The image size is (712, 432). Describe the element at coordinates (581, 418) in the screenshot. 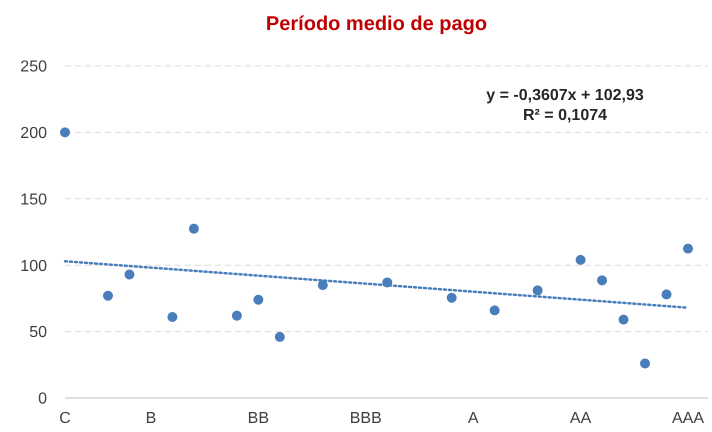

I see `x-tick-label: AA` at that location.